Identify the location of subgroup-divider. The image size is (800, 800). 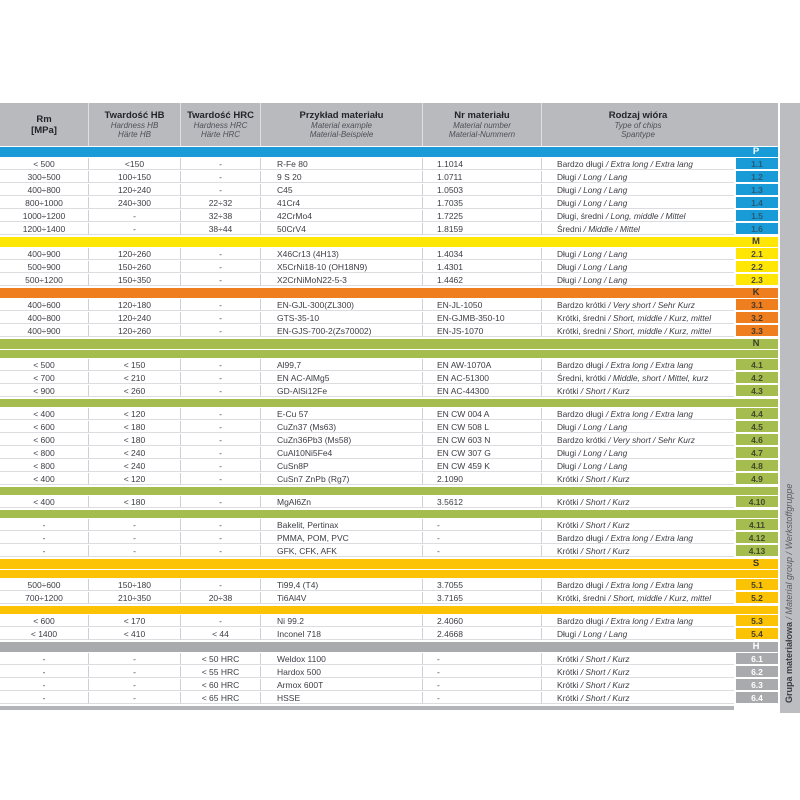
(389, 491).